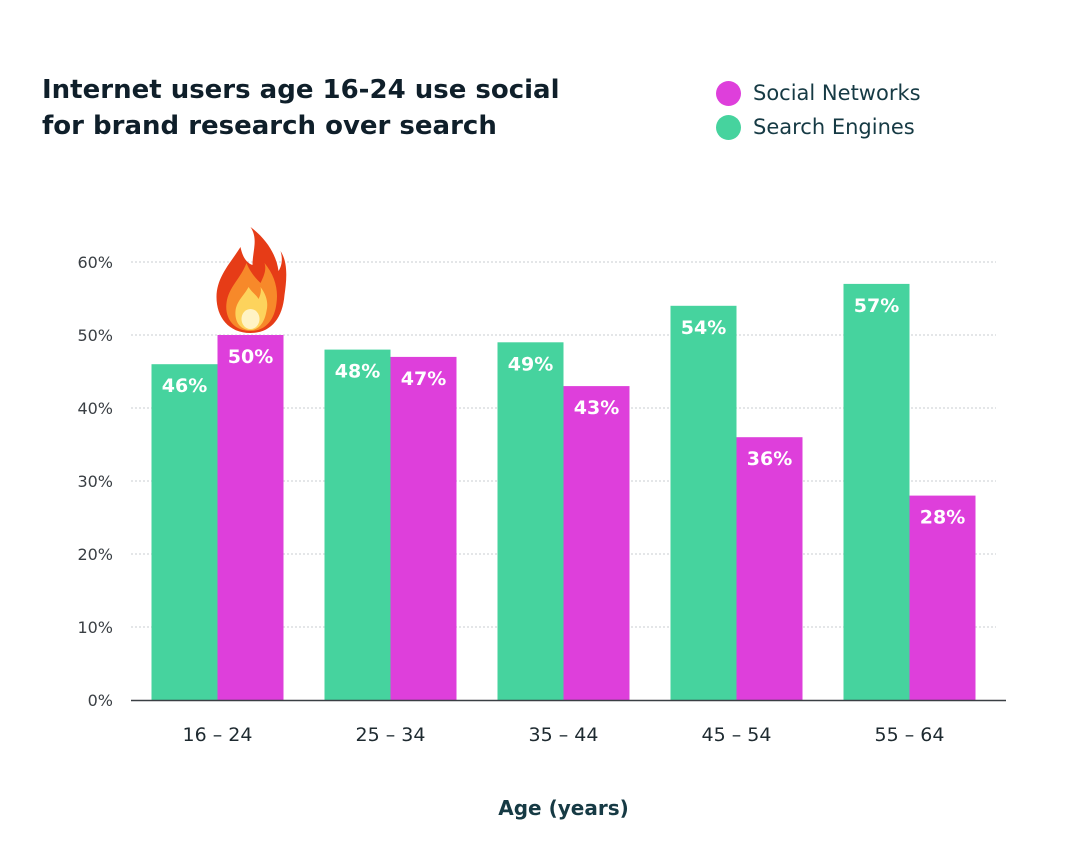  I want to click on legend-label-social-networks: Social Networks, so click(837, 93).